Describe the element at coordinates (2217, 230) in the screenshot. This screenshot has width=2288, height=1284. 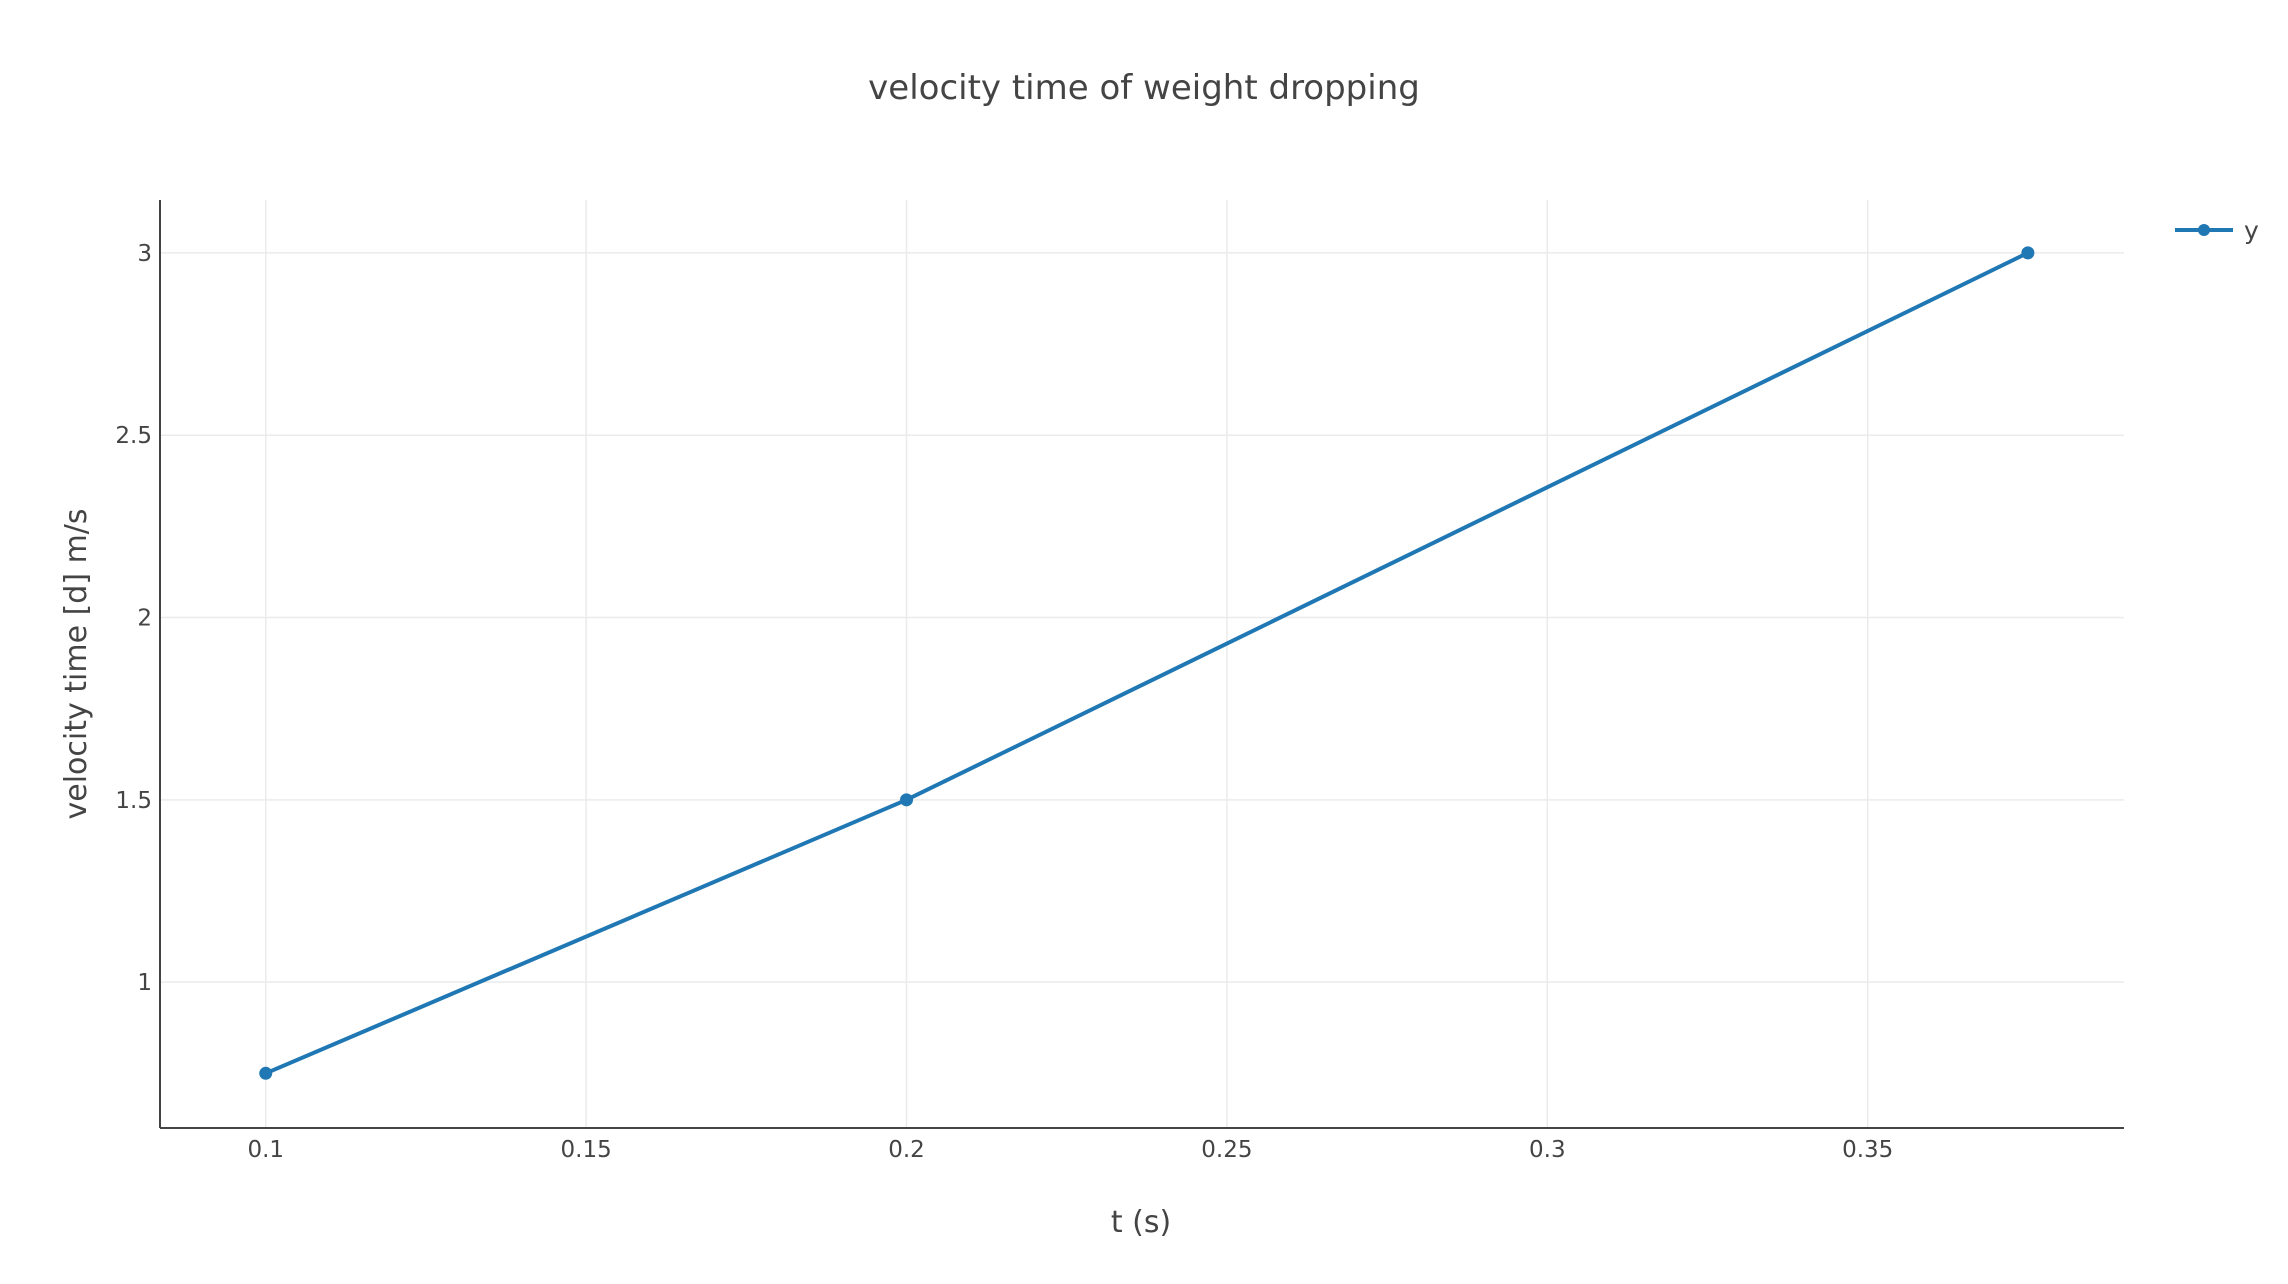
I see `legend: y` at that location.